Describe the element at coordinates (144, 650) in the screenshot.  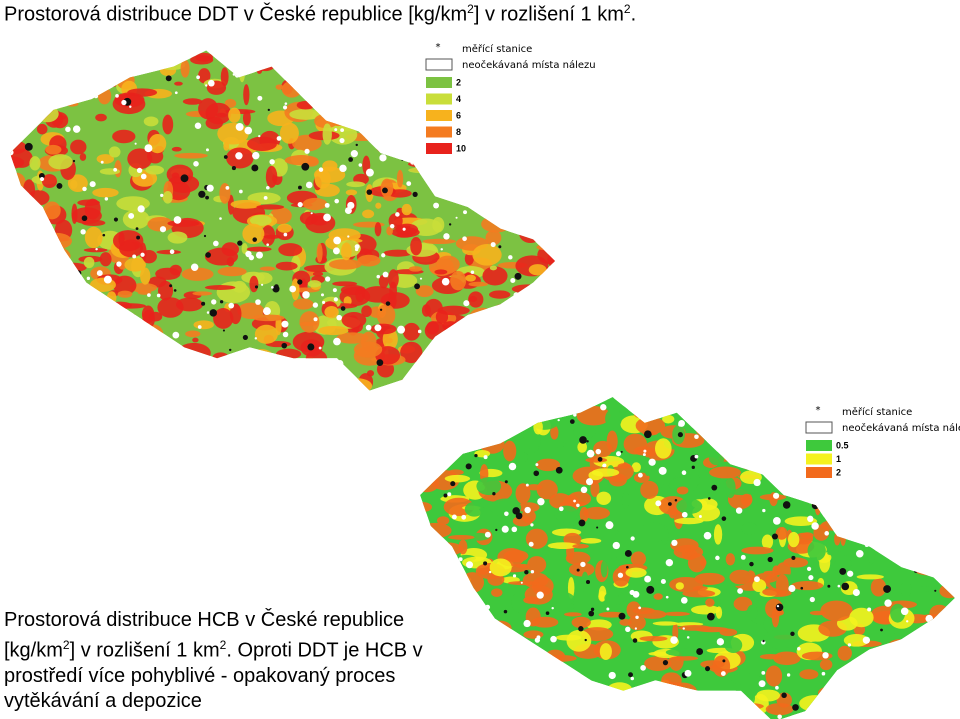
I see `caption-part: ] v rozlišení 1 km` at that location.